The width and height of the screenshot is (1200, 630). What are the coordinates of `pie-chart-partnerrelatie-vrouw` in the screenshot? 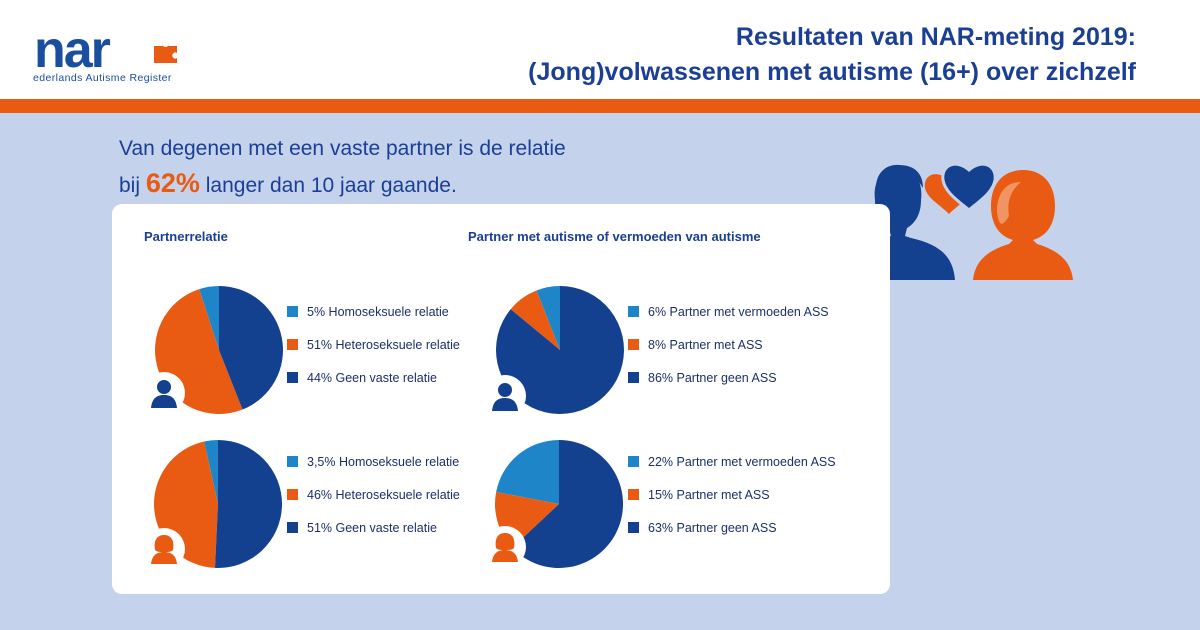 It's located at (218, 504).